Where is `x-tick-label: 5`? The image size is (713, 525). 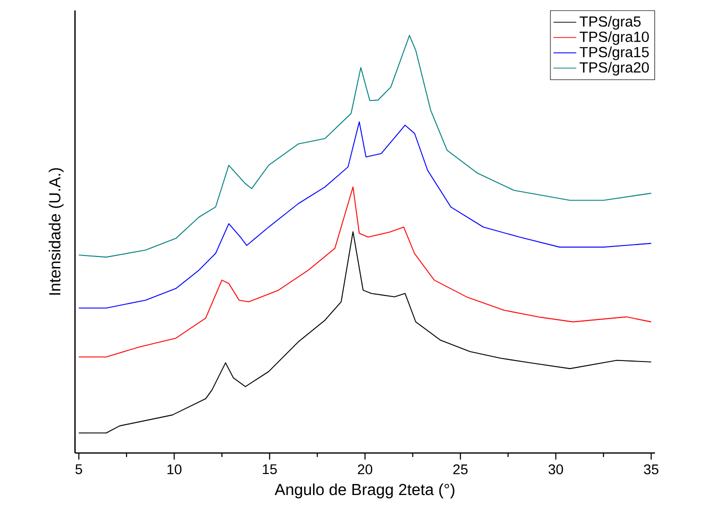
x-tick-label: 5 is located at coordinates (78, 469).